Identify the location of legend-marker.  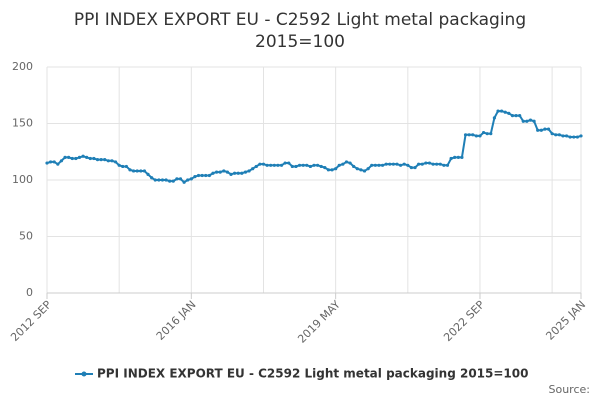
(84, 374).